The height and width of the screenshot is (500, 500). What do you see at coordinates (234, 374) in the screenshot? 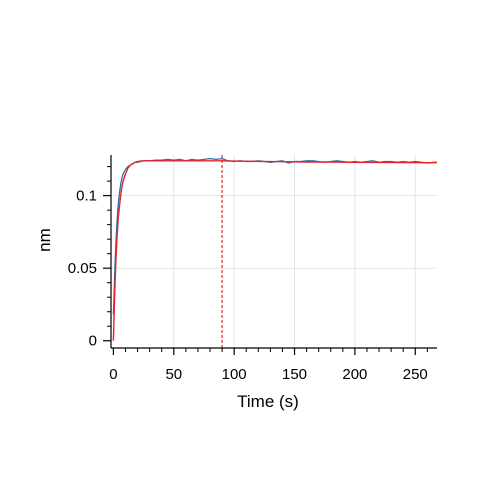
I see `x-tick-label: 100` at bounding box center [234, 374].